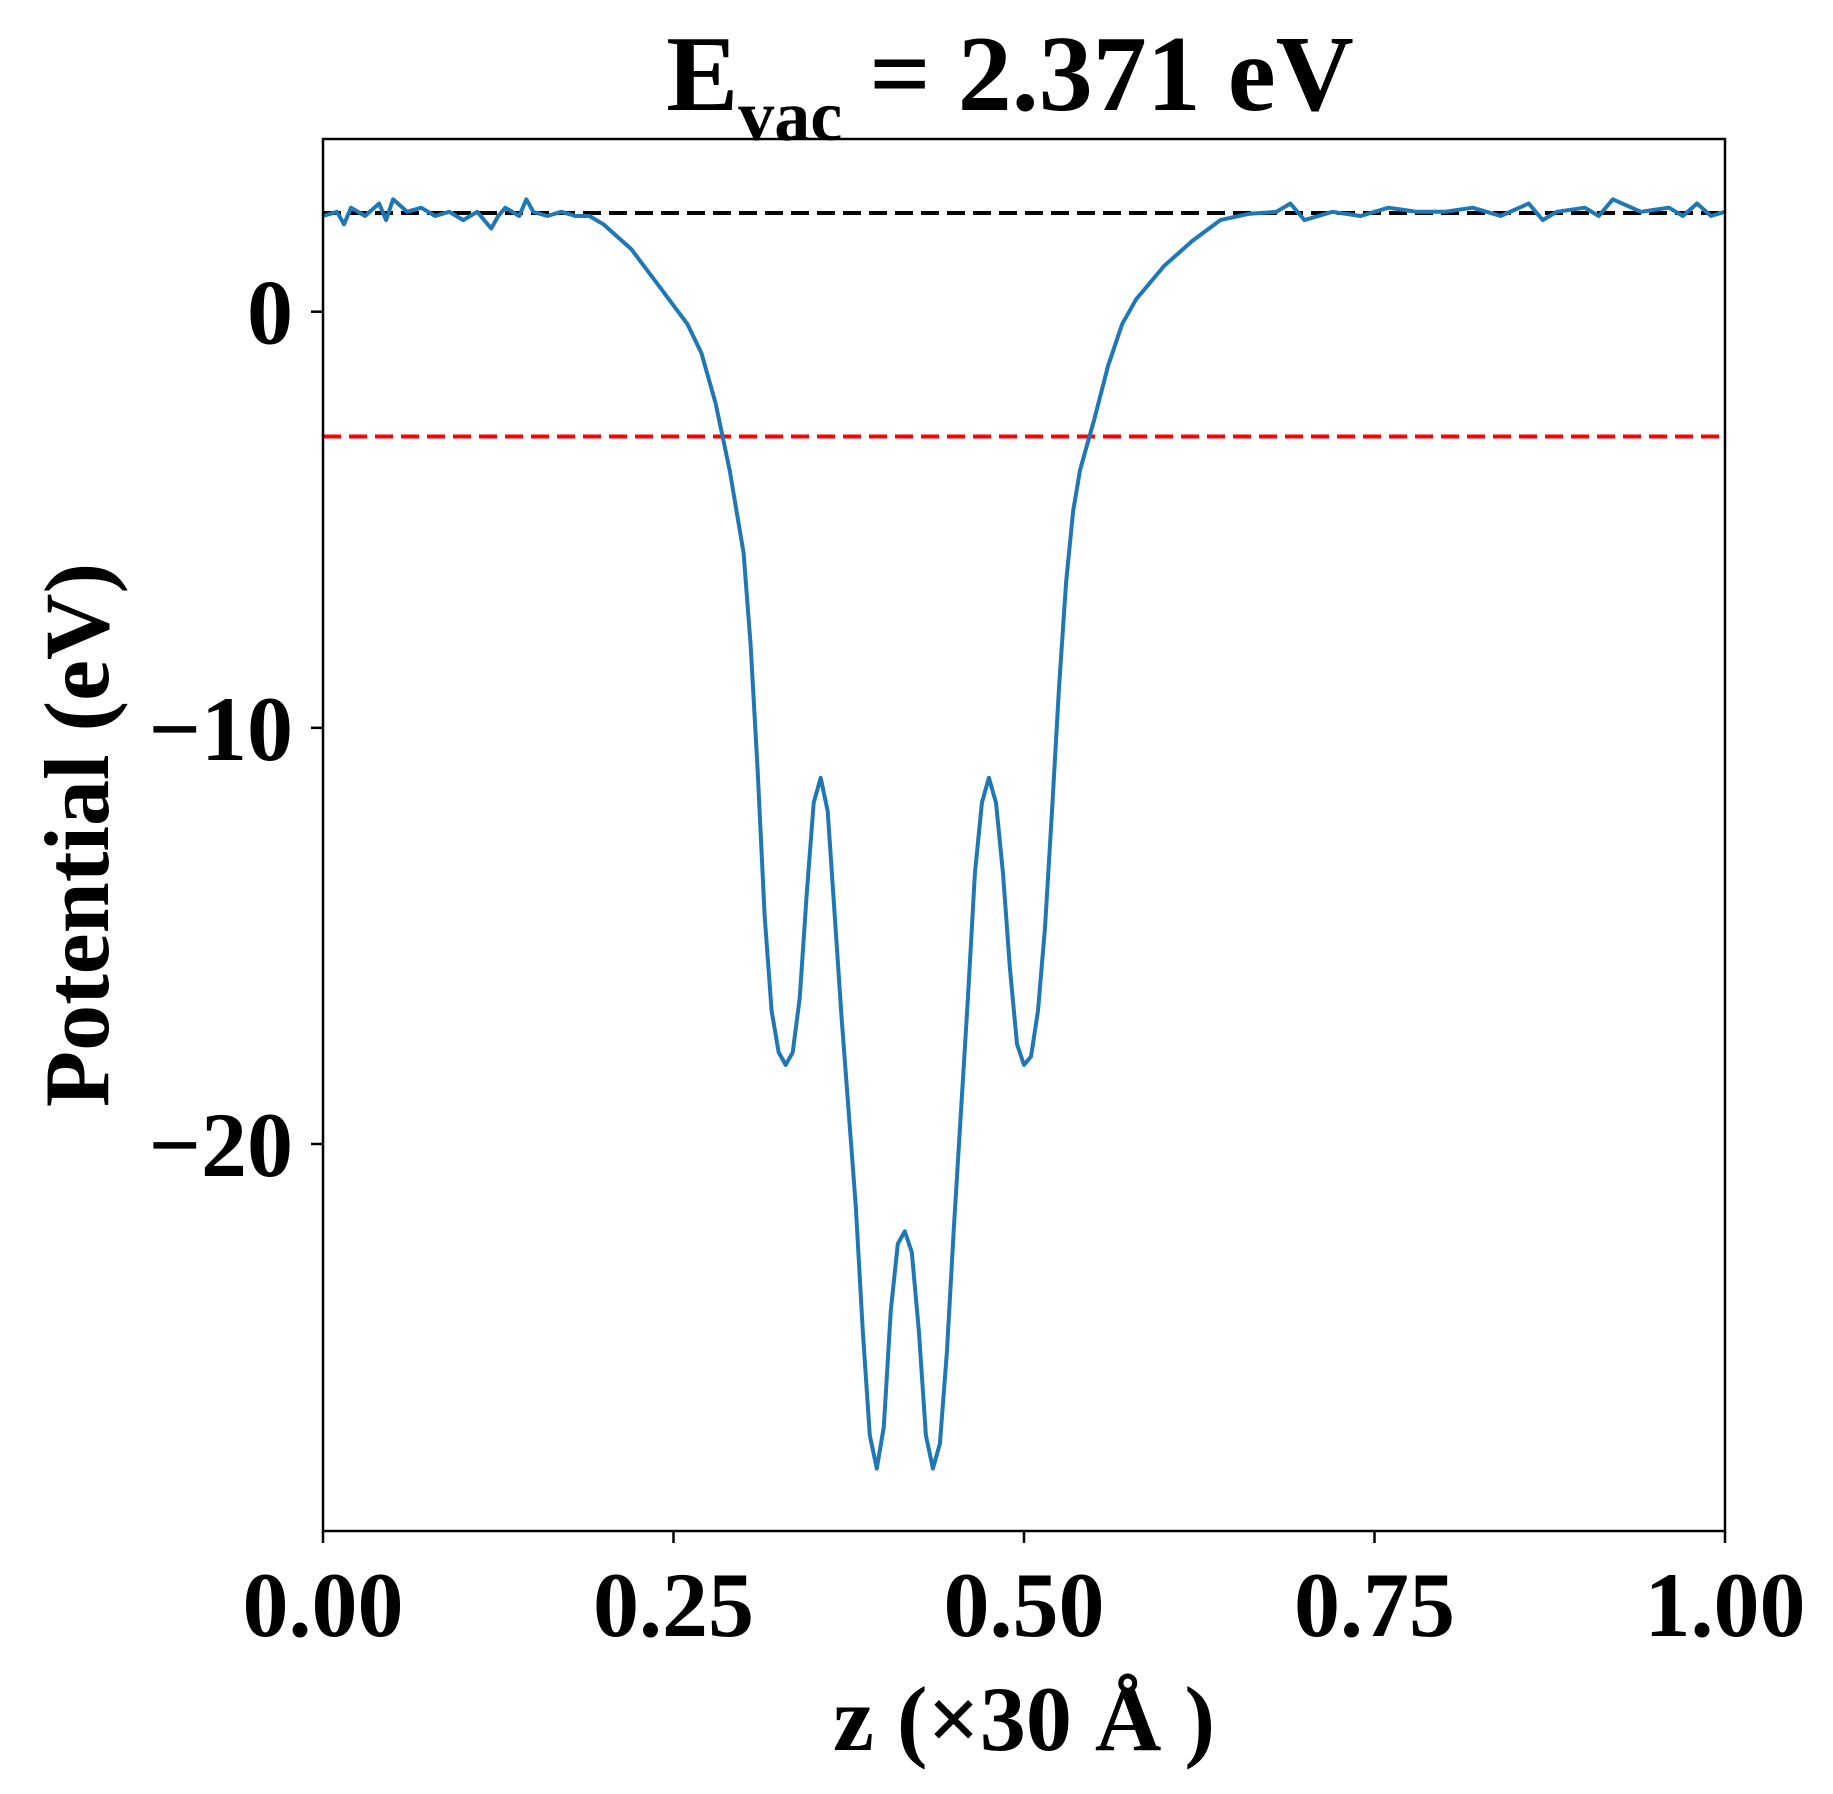 This screenshot has width=1833, height=1794. What do you see at coordinates (1374, 1605) in the screenshot?
I see `x-tick-label: 0.75` at bounding box center [1374, 1605].